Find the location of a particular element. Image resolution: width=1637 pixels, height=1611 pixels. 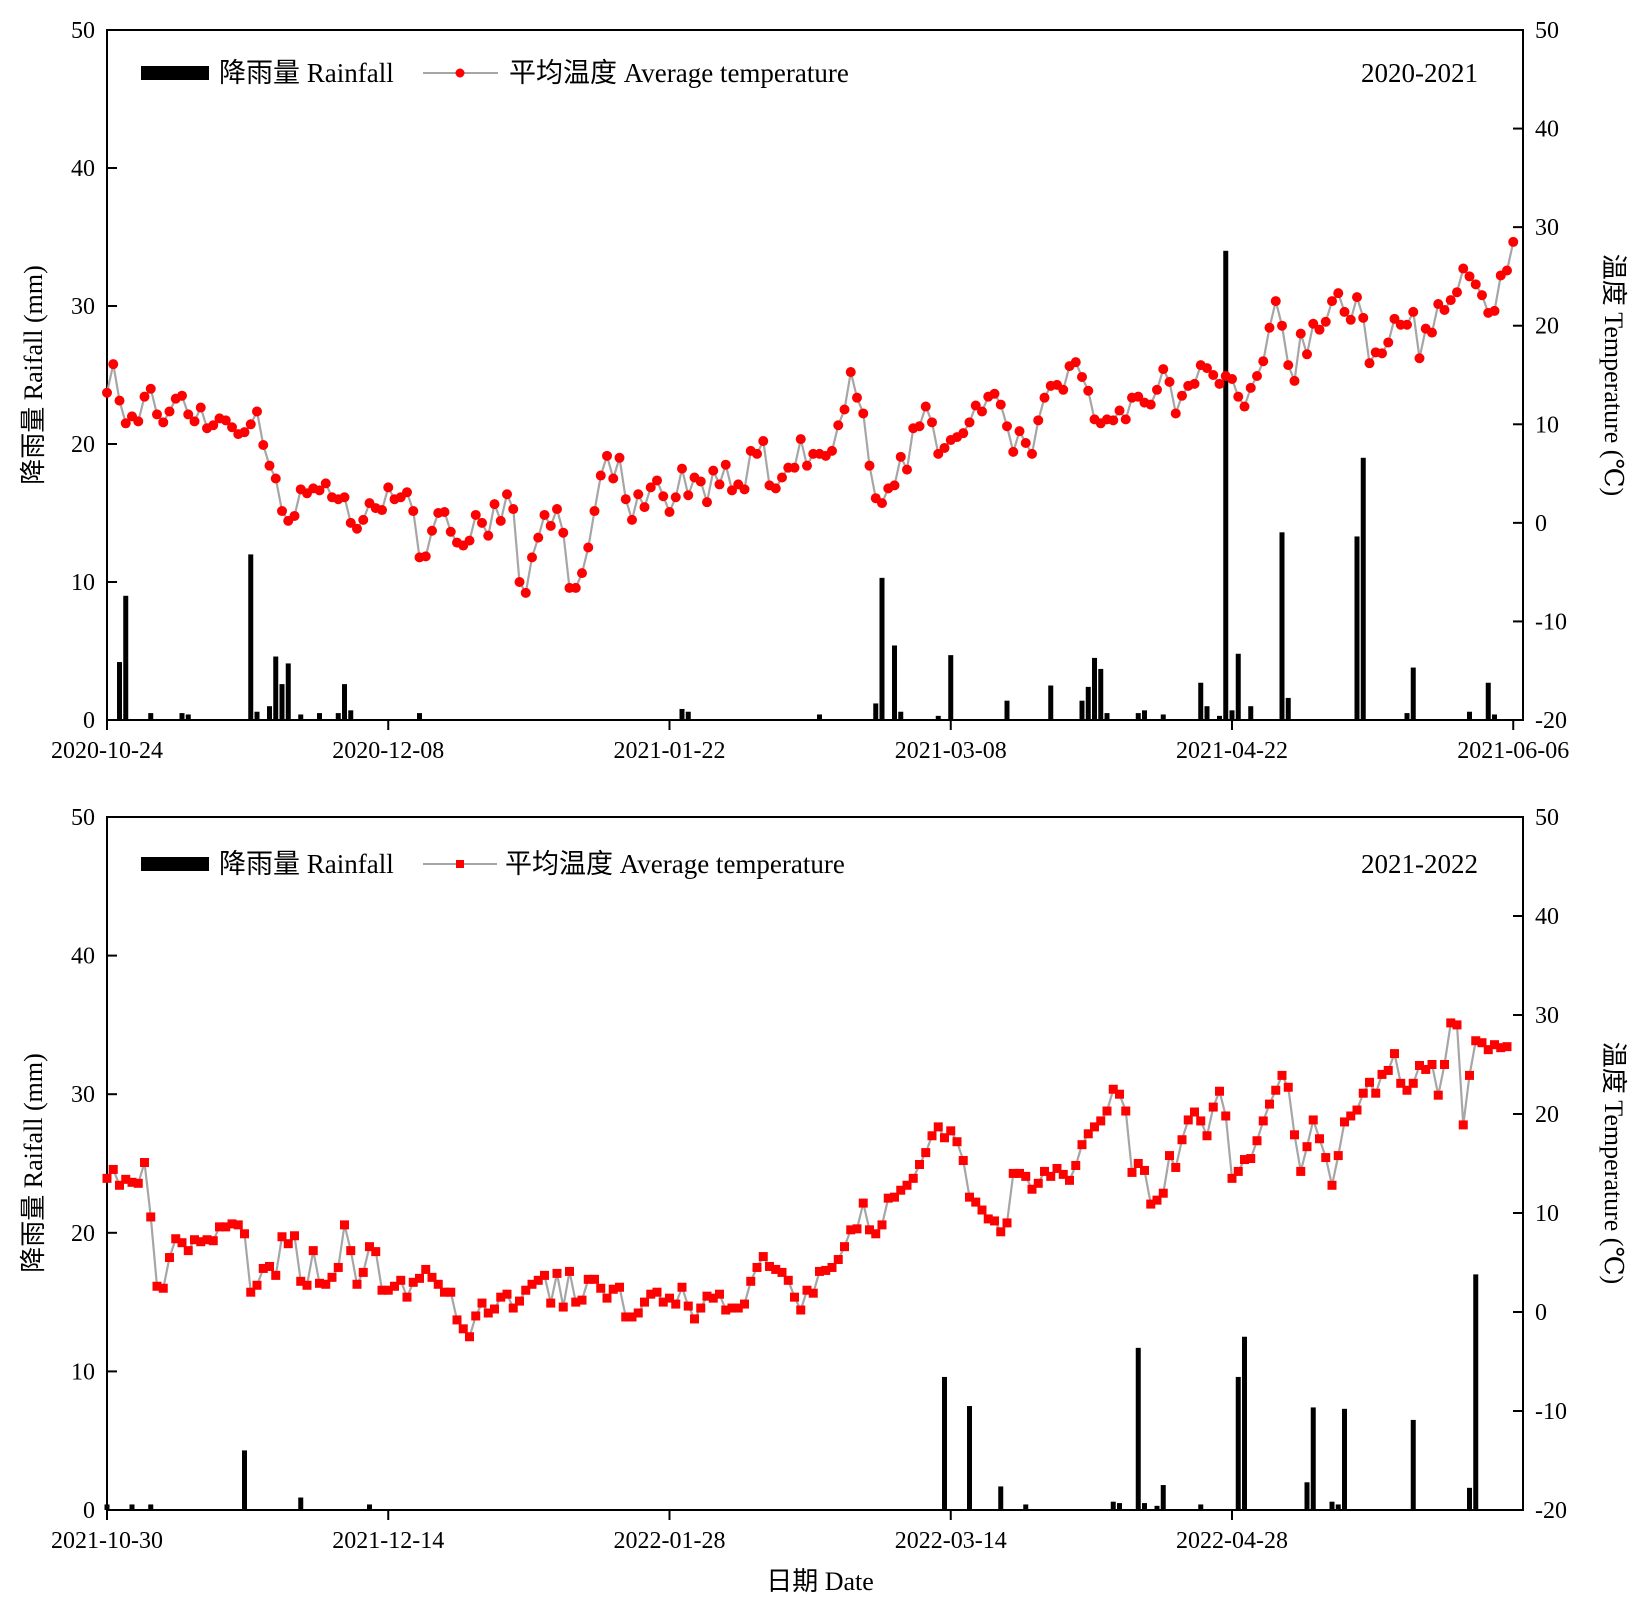

y-right-tick-label: 50 is located at coordinates (1547, 818).